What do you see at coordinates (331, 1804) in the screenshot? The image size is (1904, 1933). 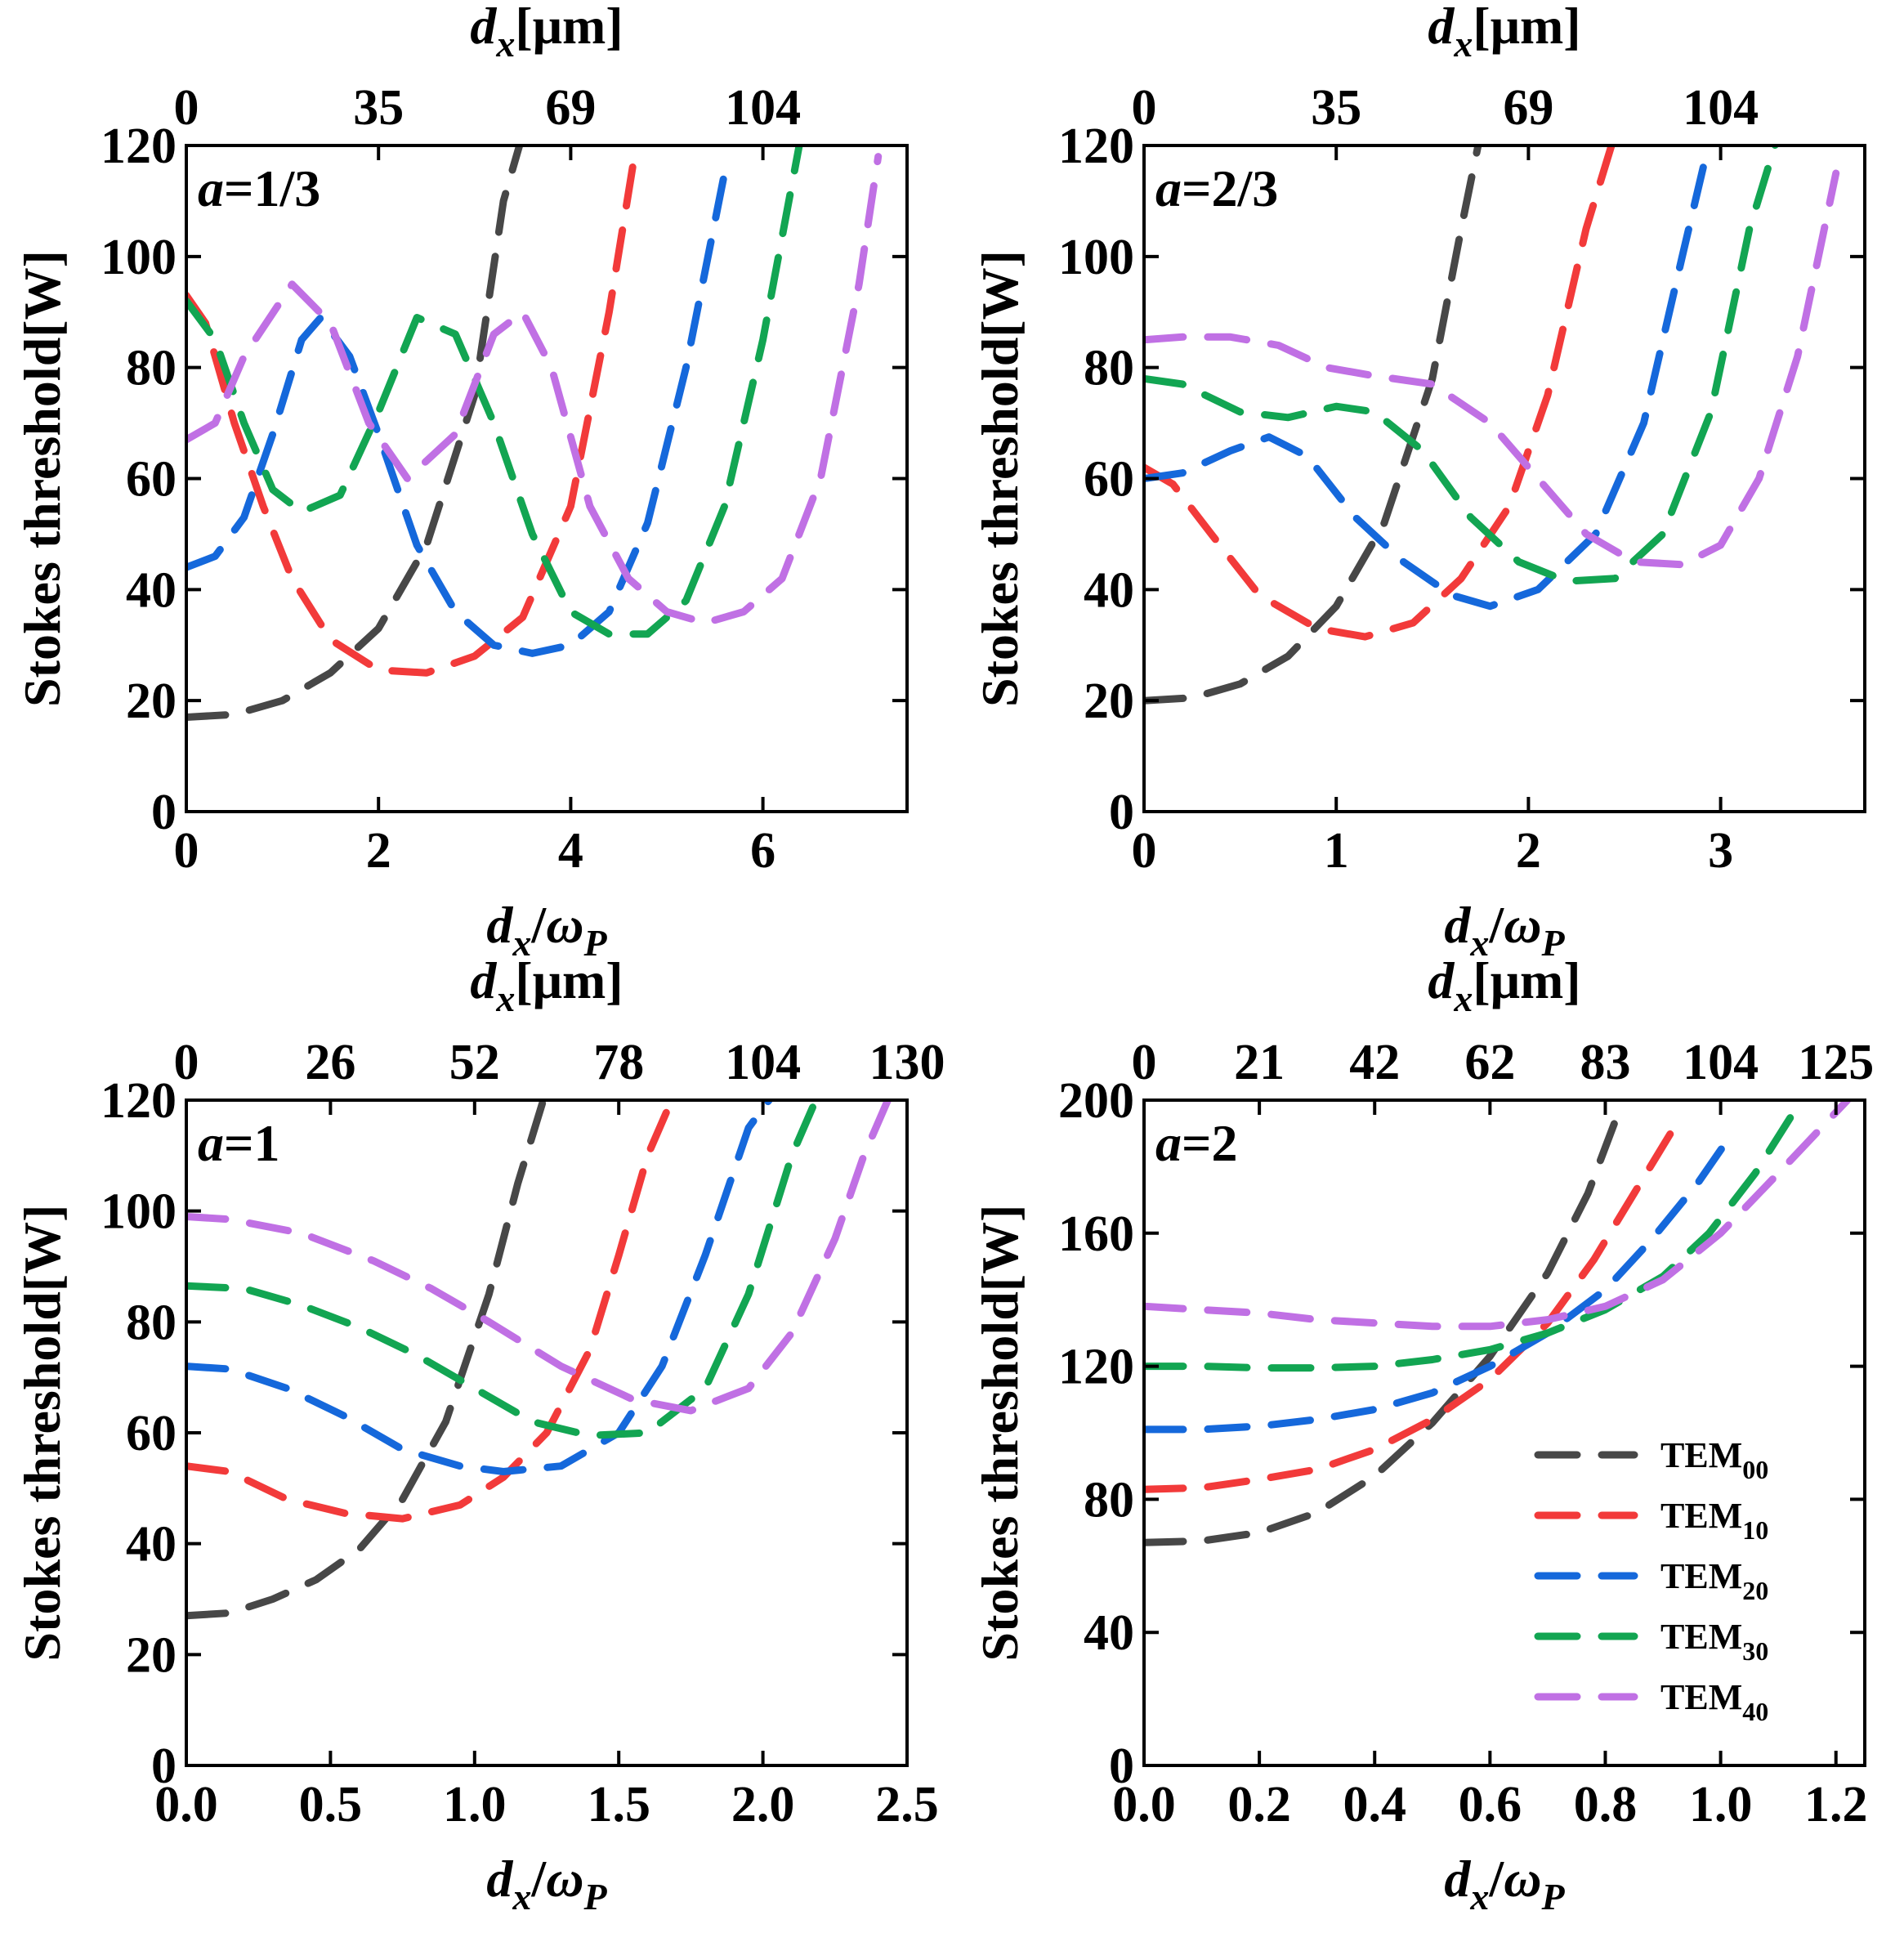 I see `x-tick-label: 0.5` at bounding box center [331, 1804].